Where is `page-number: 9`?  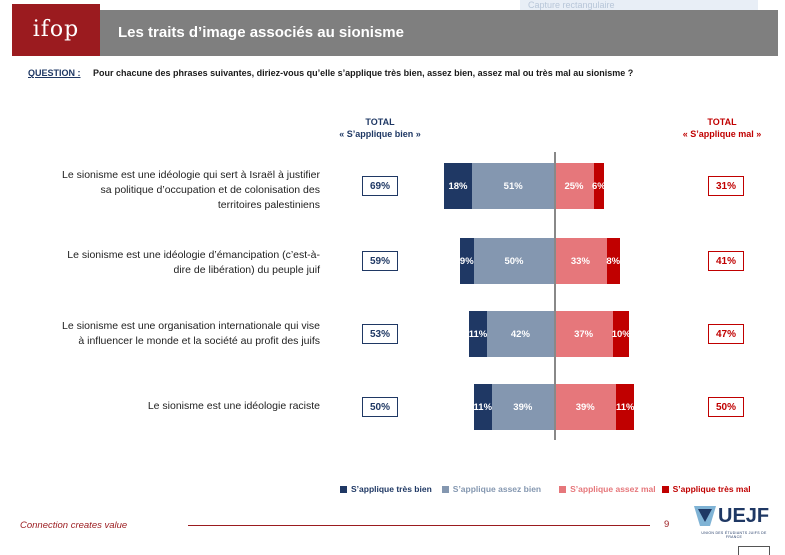 page-number: 9 is located at coordinates (667, 524).